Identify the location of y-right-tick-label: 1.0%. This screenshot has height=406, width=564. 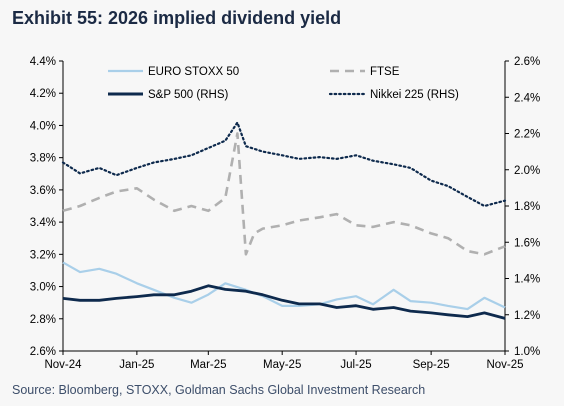
(527, 352).